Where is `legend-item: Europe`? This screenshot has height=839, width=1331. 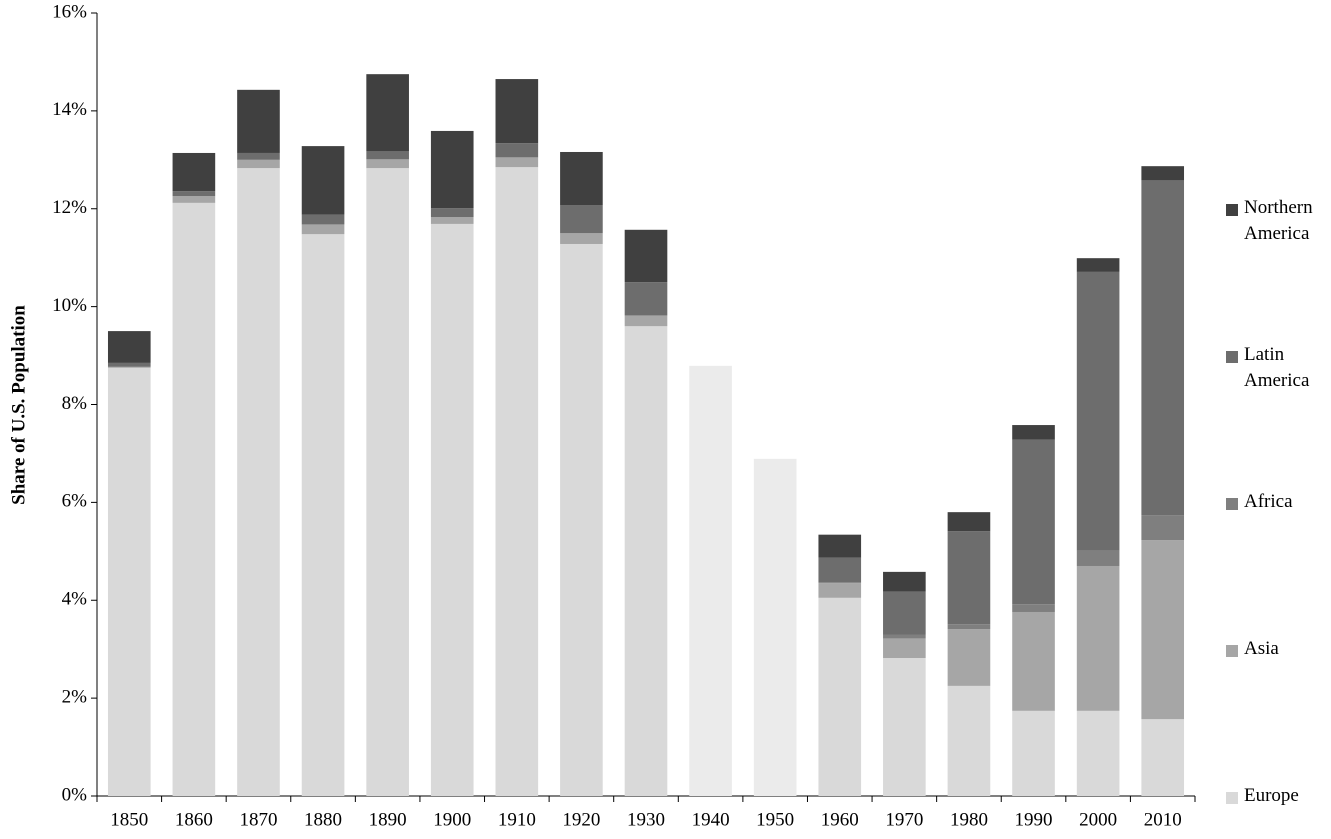
legend-item: Europe is located at coordinates (1277, 797).